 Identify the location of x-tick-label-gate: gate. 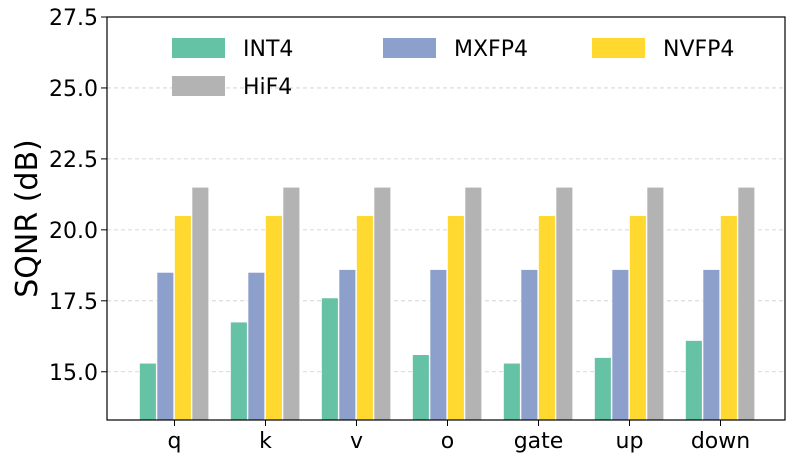
(539, 441).